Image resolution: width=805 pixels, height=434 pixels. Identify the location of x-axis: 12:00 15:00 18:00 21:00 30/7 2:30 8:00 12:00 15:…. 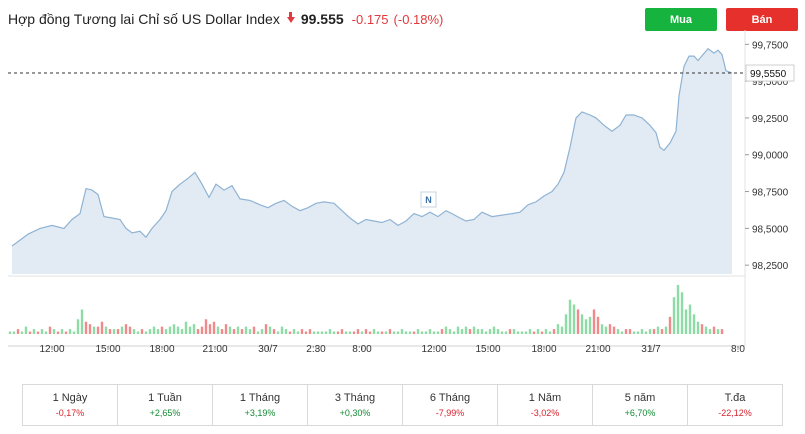
(392, 349).